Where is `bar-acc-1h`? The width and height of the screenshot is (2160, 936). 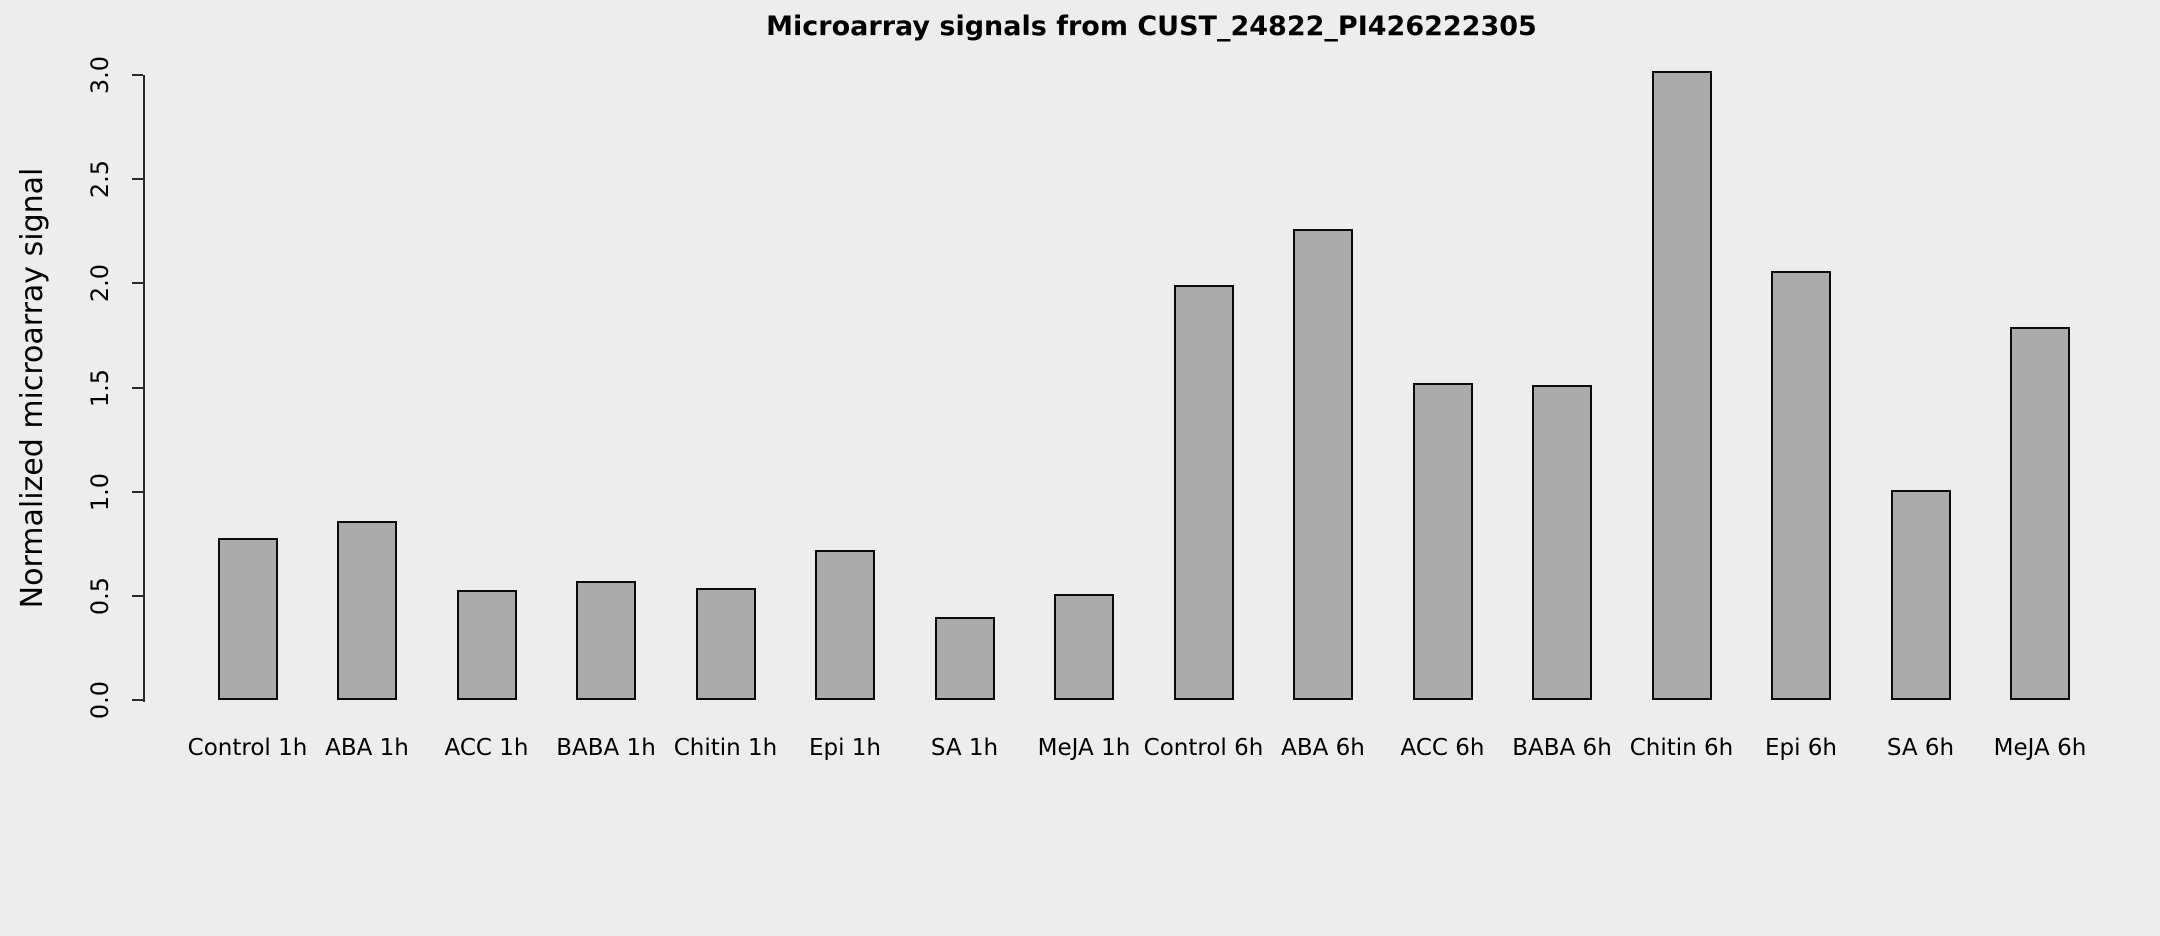 bar-acc-1h is located at coordinates (486, 644).